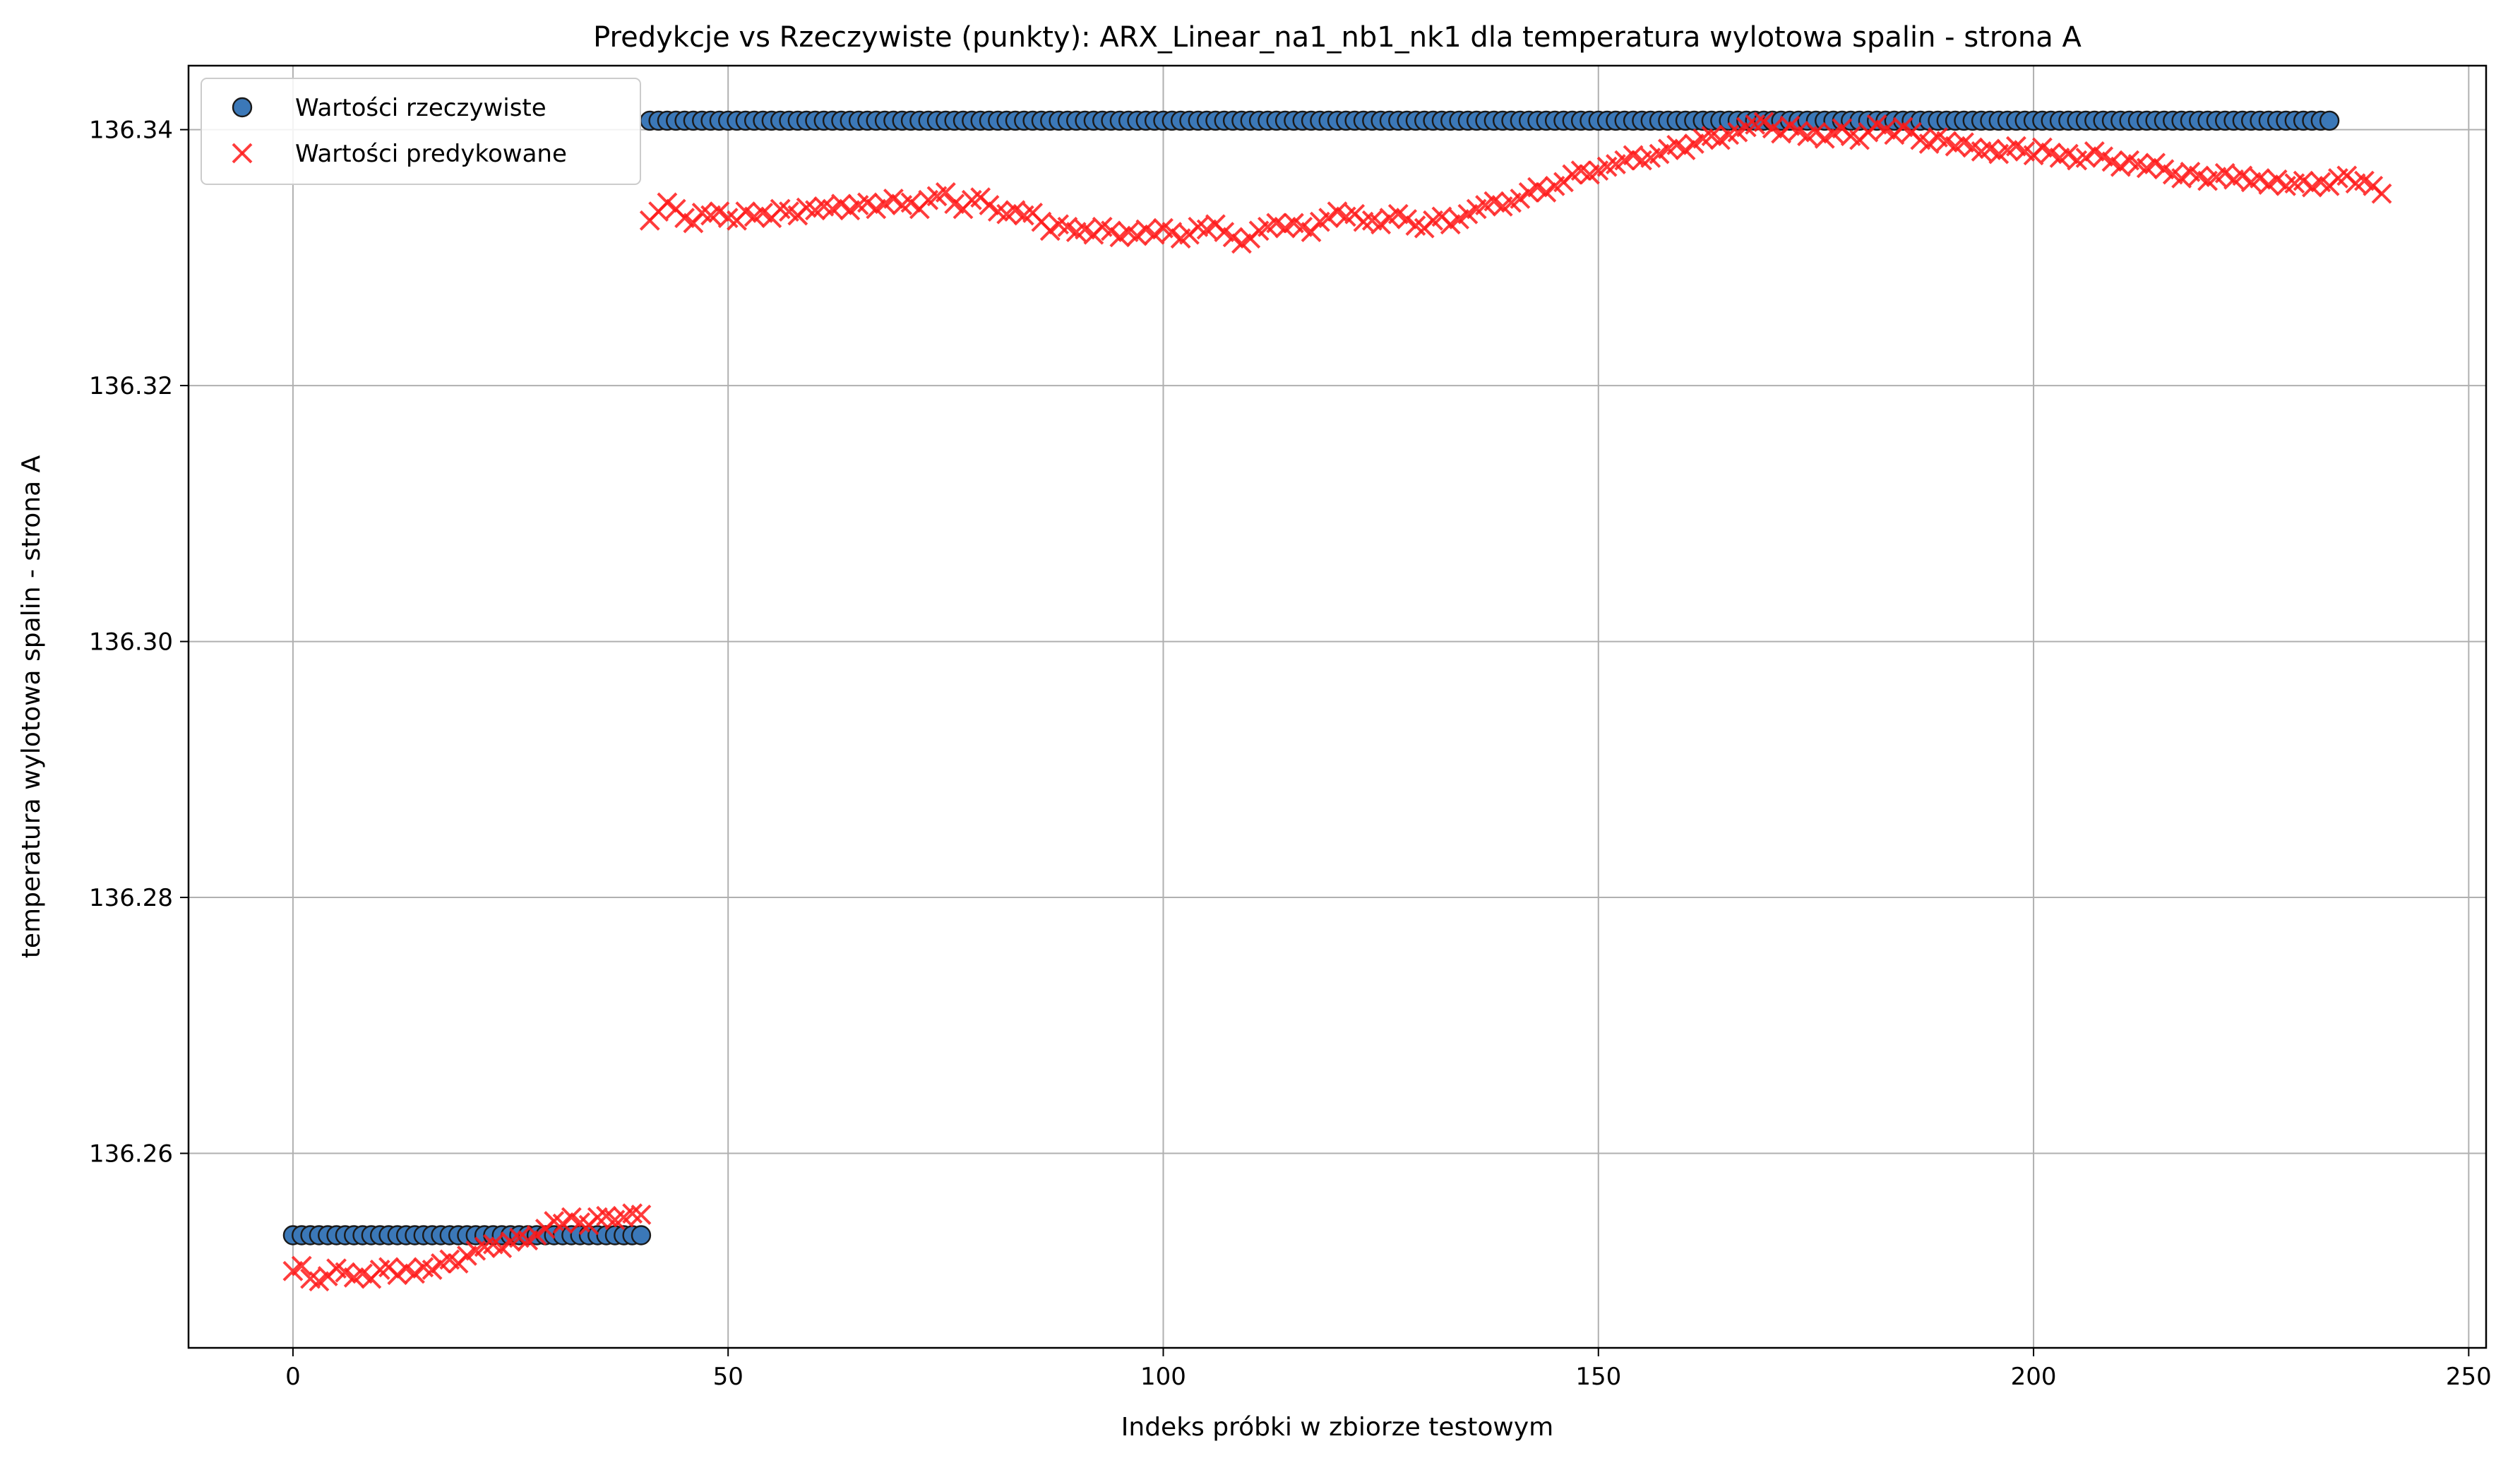 The height and width of the screenshot is (1458, 2520). I want to click on y-tick-label: 136.28, so click(131, 898).